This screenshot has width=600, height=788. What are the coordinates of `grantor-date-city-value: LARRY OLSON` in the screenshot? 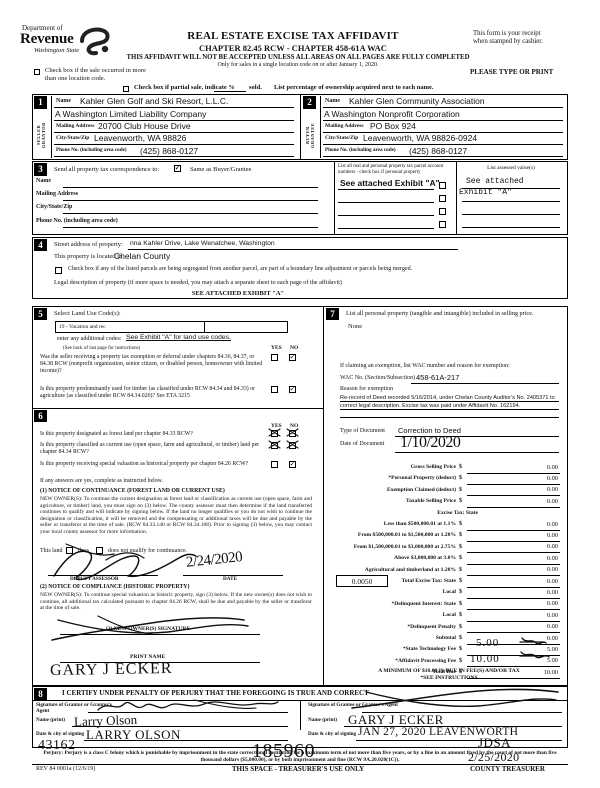 It's located at (133, 734).